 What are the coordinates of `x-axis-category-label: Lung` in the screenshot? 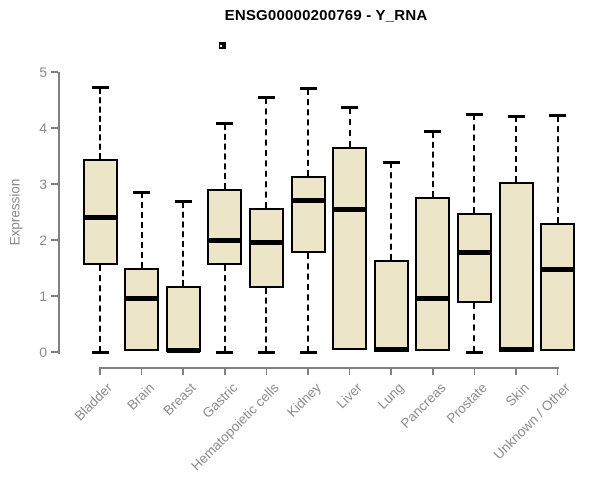 It's located at (390, 396).